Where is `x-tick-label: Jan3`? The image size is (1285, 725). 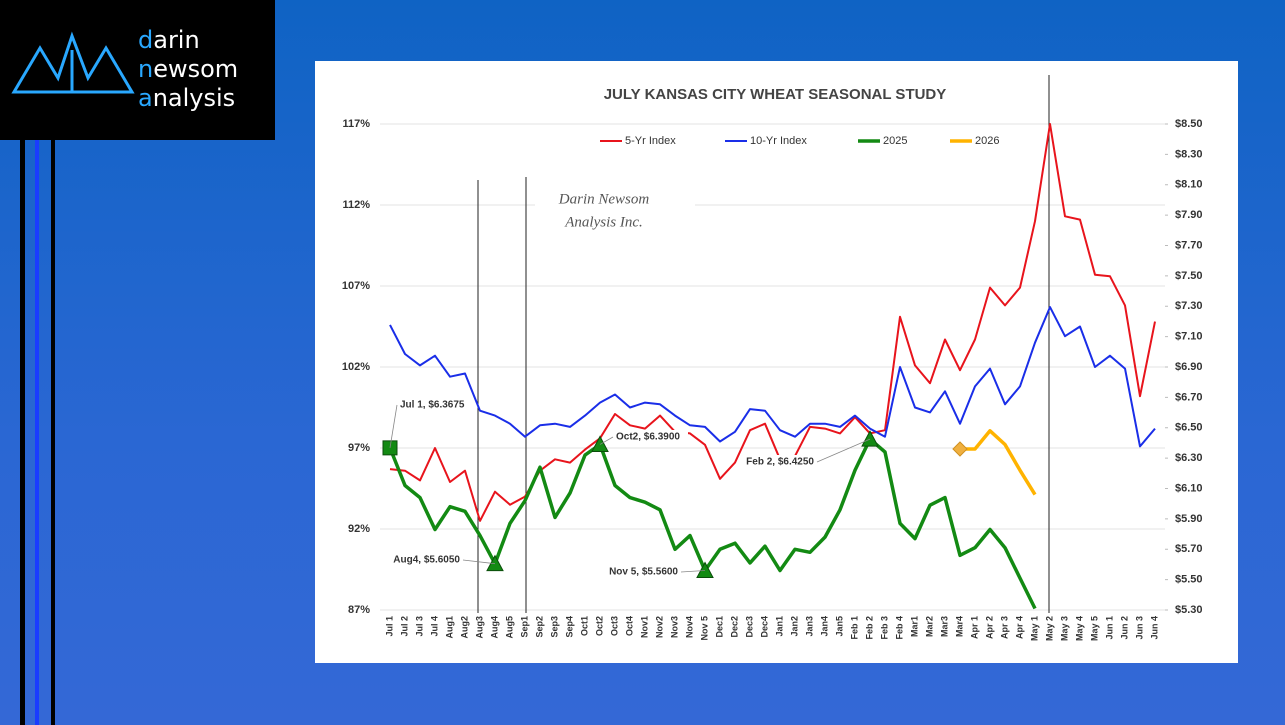 x-tick-label: Jan3 is located at coordinates (809, 626).